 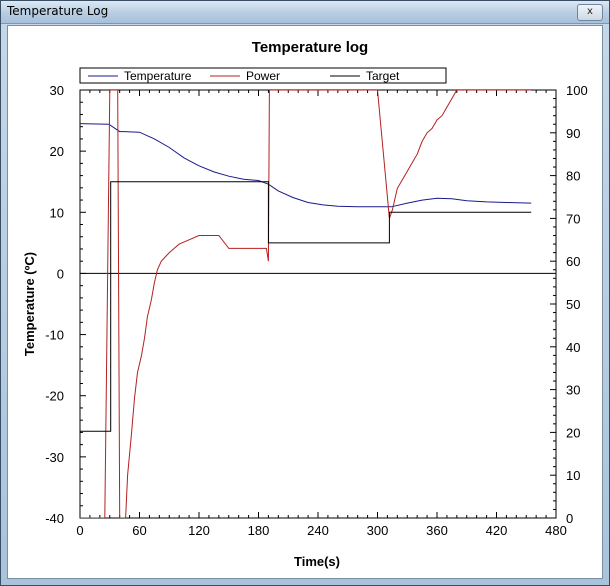 What do you see at coordinates (383, 76) in the screenshot?
I see `legend-label-target: Target` at bounding box center [383, 76].